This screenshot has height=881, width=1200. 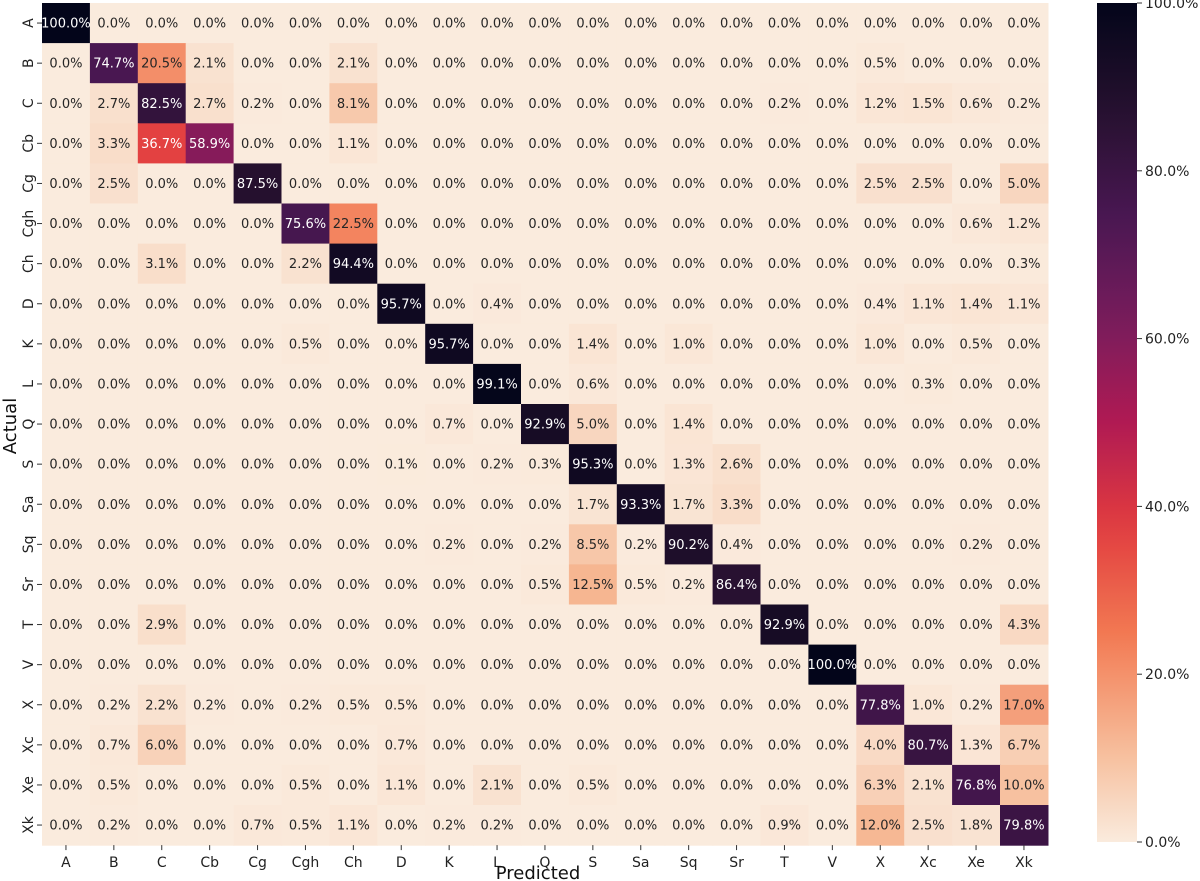 What do you see at coordinates (353, 863) in the screenshot?
I see `x-tick-Ch: Ch` at bounding box center [353, 863].